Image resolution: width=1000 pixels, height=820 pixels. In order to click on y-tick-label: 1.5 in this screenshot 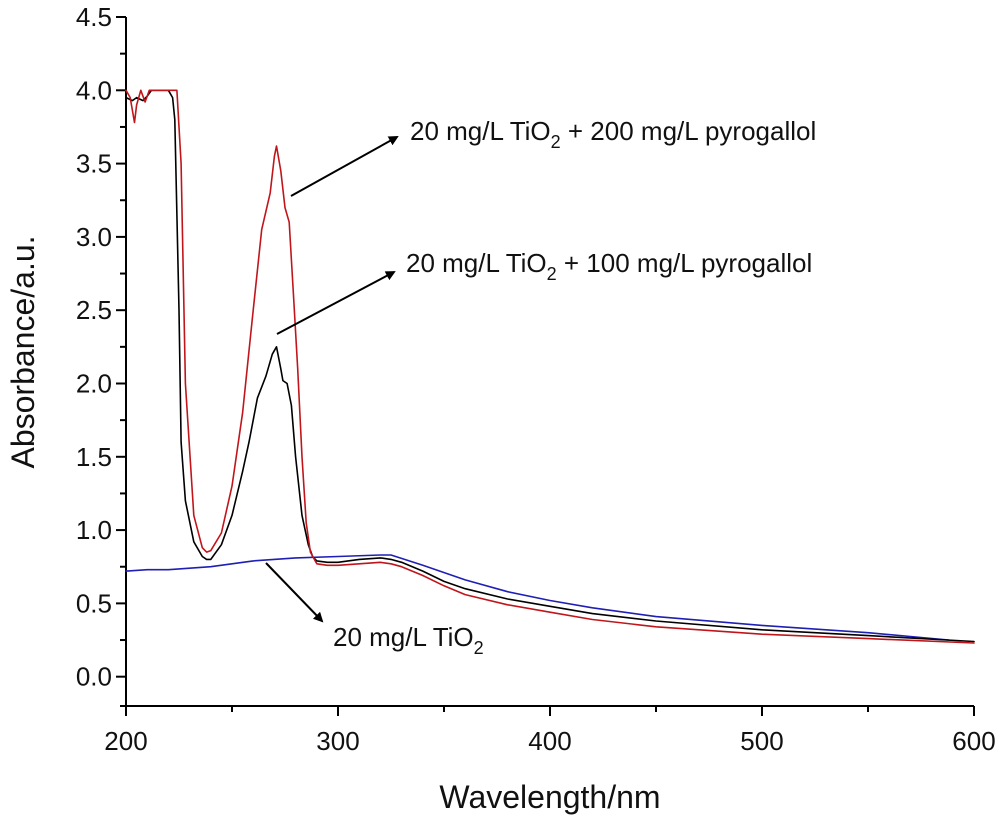, I will do `click(94, 457)`.